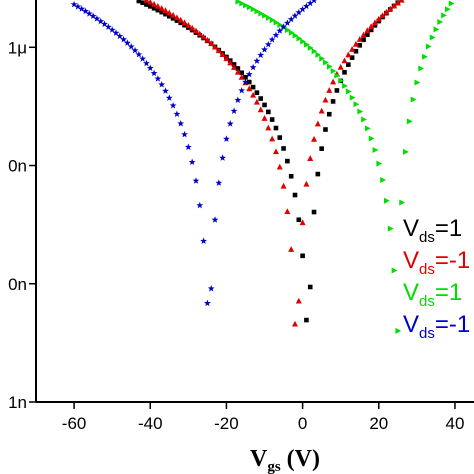 The width and height of the screenshot is (474, 474). I want to click on x-tick-label: 40, so click(454, 423).